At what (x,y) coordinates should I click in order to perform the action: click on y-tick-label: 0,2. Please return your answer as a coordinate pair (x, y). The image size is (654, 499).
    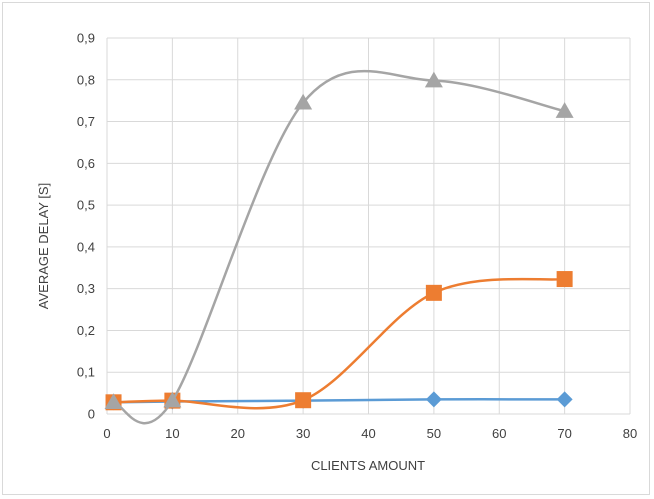
    Looking at the image, I should click on (86, 330).